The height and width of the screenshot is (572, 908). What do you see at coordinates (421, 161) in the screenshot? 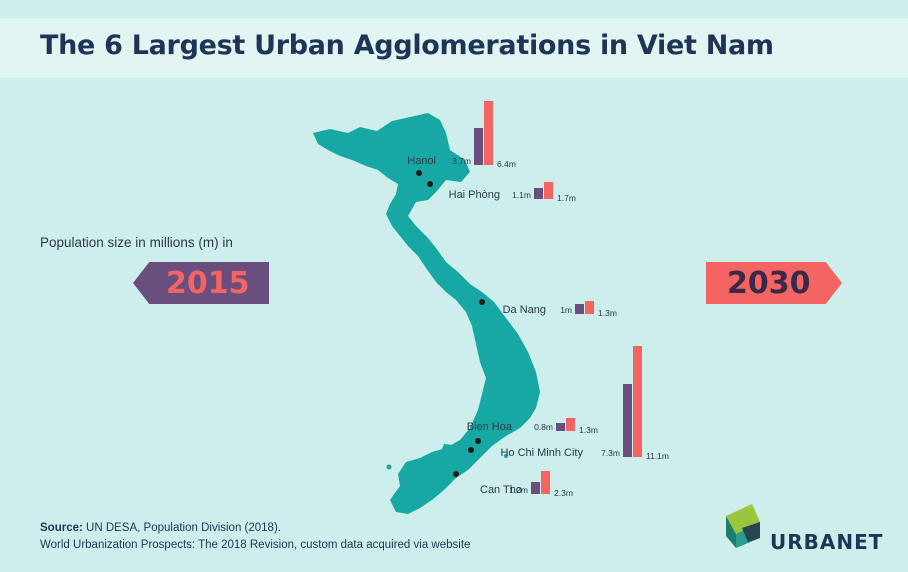
I see `city-label-hanoi: Hanoi` at bounding box center [421, 161].